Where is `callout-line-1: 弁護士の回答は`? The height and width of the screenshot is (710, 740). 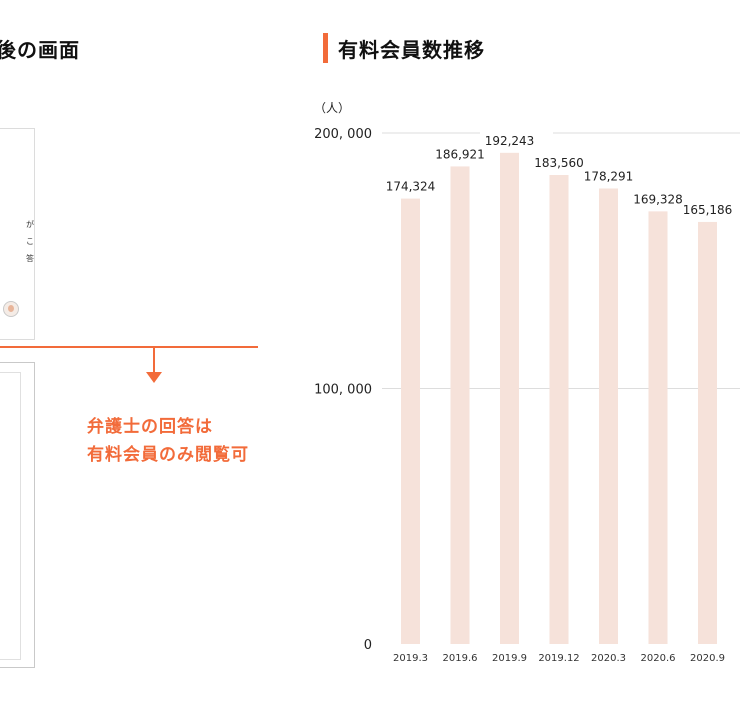
callout-line-1: 弁護士の回答は is located at coordinates (150, 427).